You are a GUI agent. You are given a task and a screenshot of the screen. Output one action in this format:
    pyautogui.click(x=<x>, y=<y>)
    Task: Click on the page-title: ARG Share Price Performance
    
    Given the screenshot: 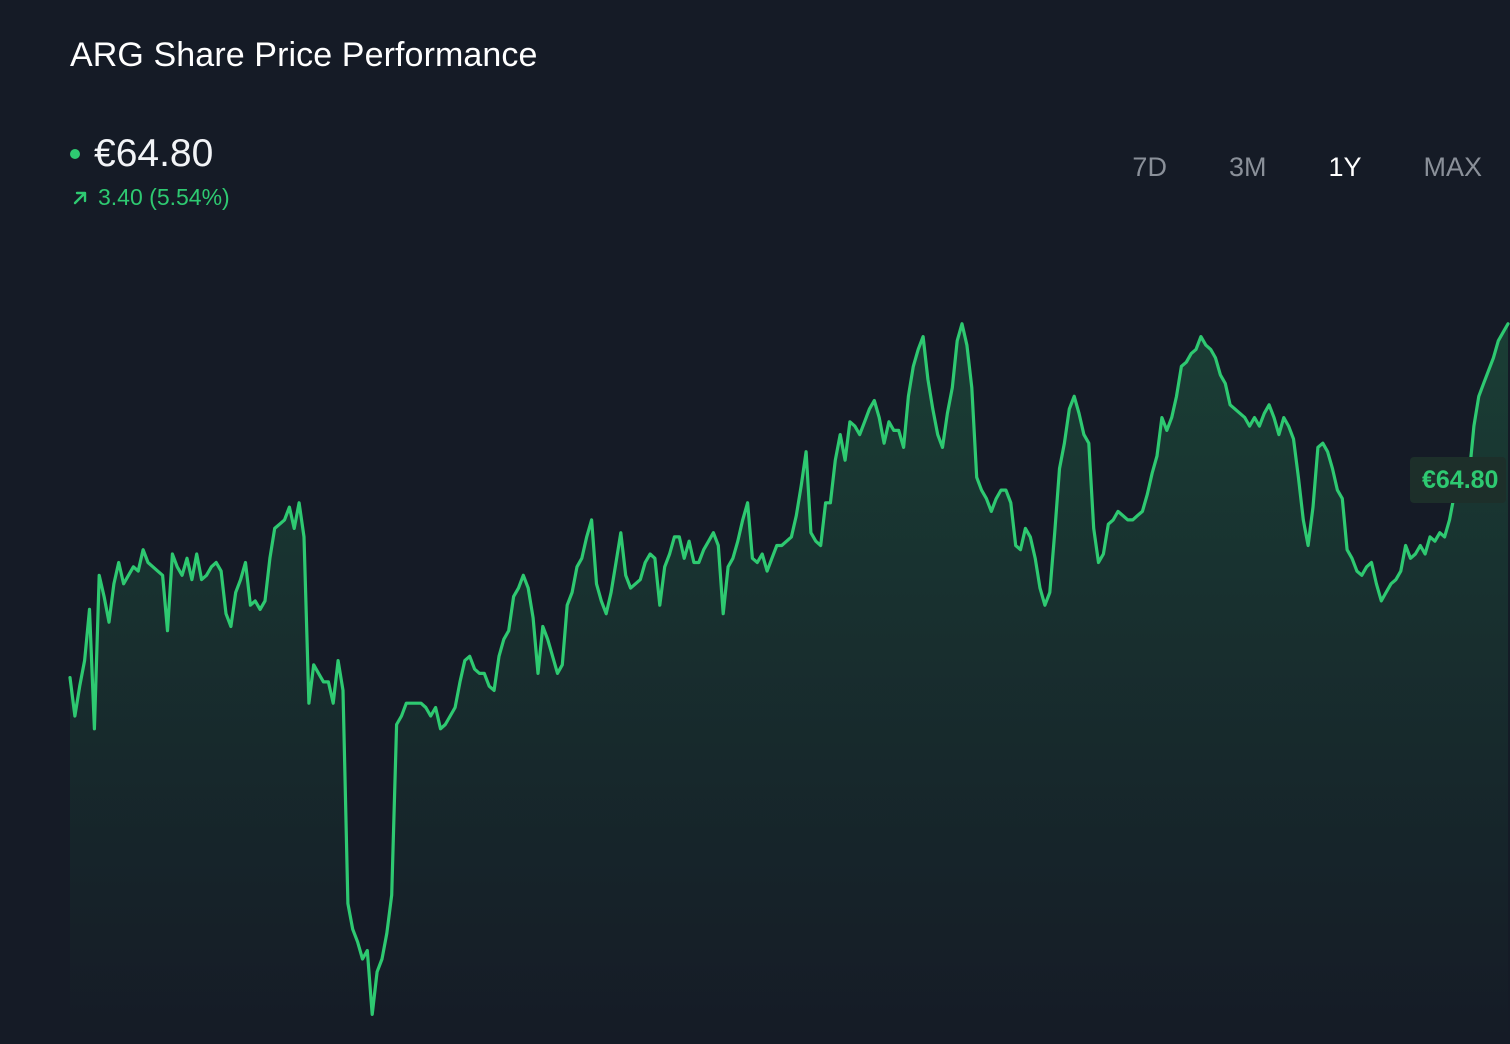 What is the action you would take?
    pyautogui.click(x=304, y=55)
    